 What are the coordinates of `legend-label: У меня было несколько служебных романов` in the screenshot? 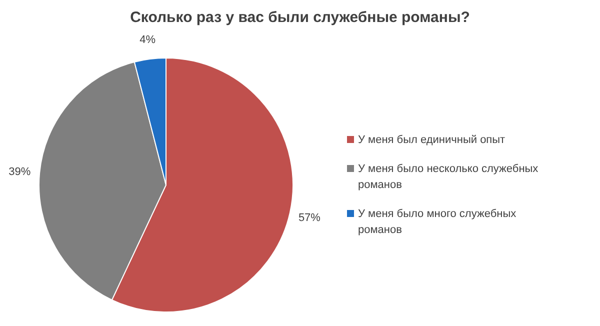 It's located at (448, 177).